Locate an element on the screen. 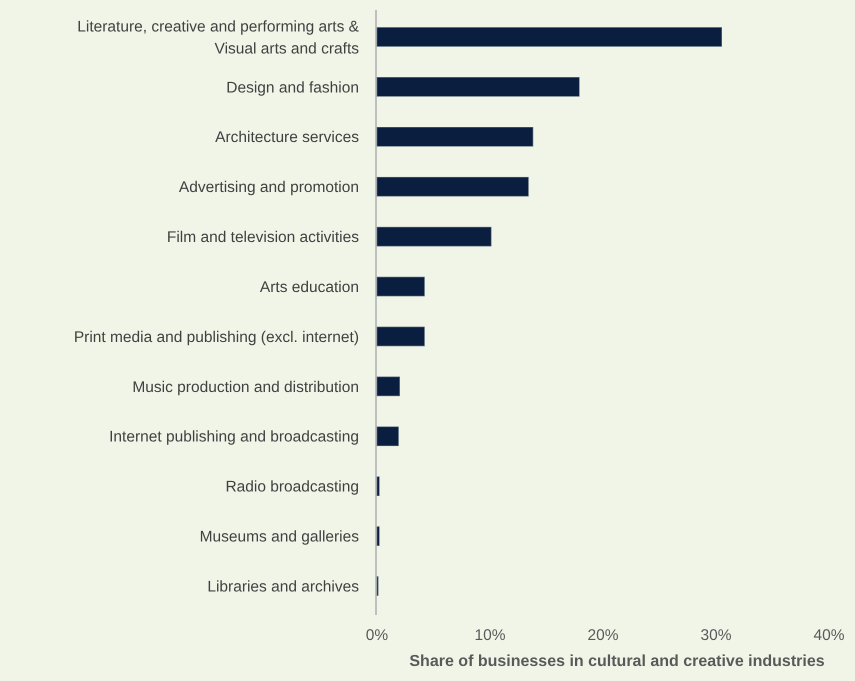  x-tick-label: 0% is located at coordinates (377, 635).